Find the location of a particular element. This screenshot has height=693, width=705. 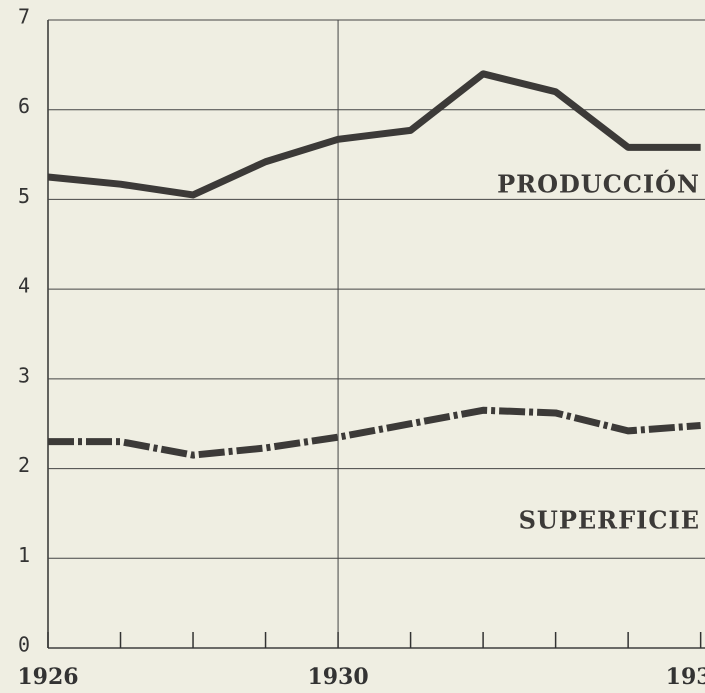

y-tick-label: 6 is located at coordinates (24, 106).